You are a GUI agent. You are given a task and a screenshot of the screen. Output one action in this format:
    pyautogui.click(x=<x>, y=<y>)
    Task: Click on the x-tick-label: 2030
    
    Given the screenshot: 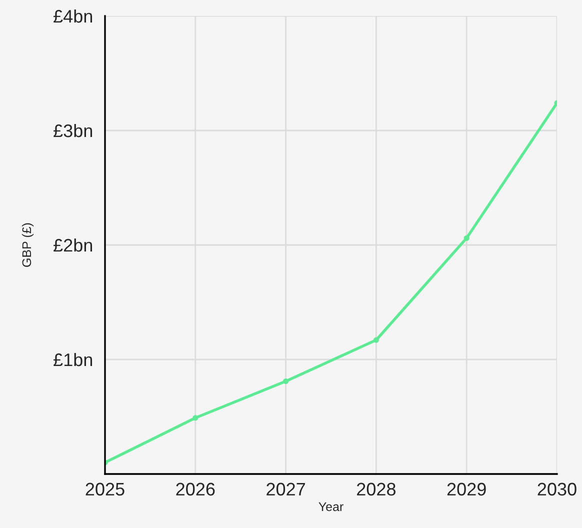 What is the action you would take?
    pyautogui.click(x=557, y=489)
    